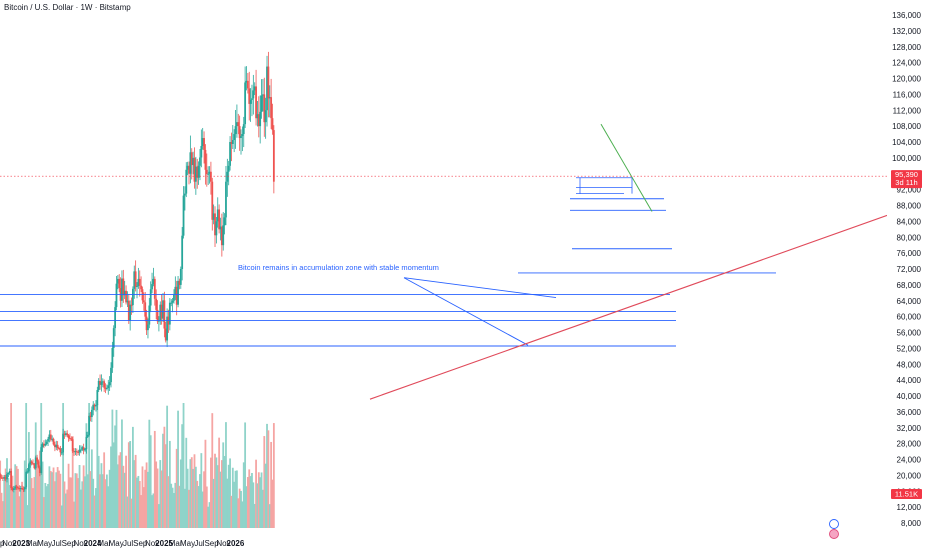  I want to click on y-tick-label: 80,000, so click(909, 237).